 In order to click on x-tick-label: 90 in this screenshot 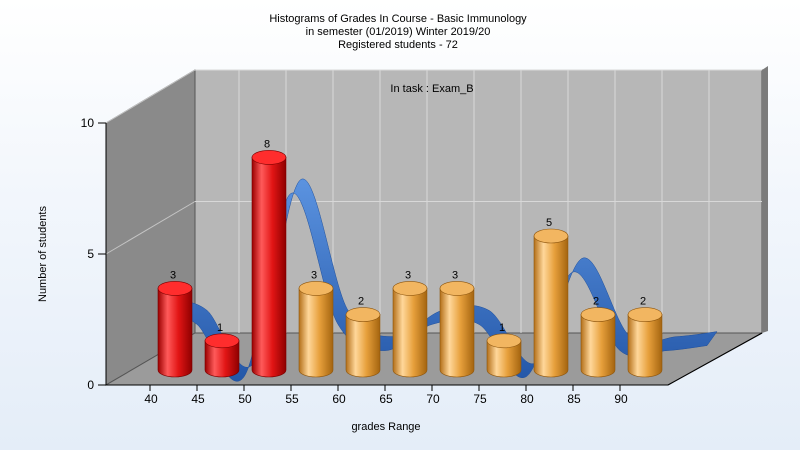, I will do `click(621, 399)`.